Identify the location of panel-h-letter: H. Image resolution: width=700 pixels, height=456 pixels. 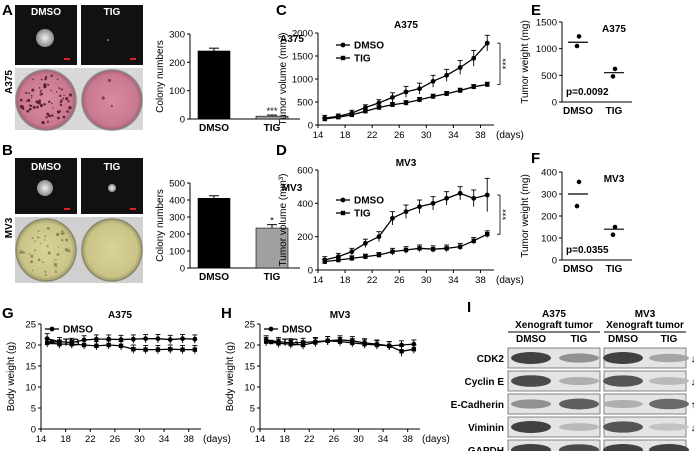
(226, 313).